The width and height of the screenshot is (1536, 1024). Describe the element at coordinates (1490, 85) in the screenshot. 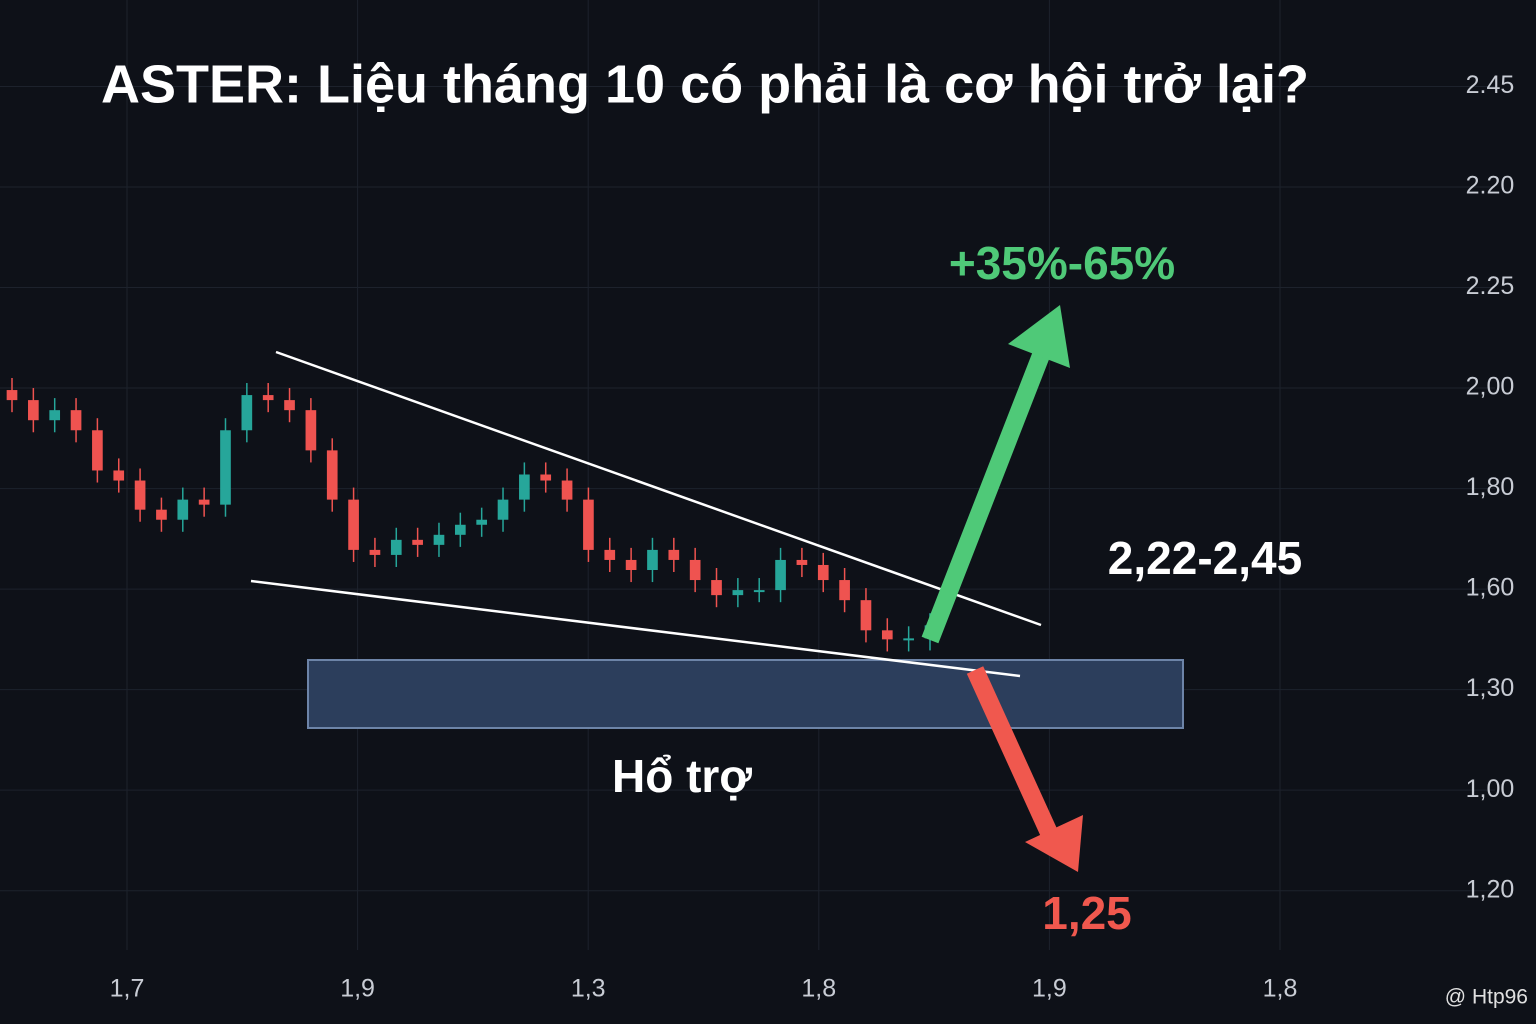

I see `y-tick-label: 2.45` at that location.